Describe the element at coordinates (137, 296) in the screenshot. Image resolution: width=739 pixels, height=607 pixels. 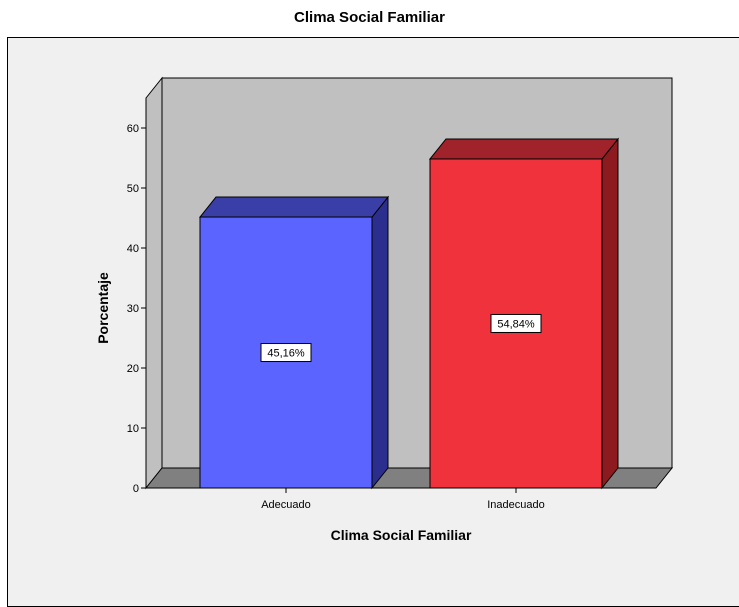
I see `y-axis: 0 10 20 30 40 50 60` at that location.